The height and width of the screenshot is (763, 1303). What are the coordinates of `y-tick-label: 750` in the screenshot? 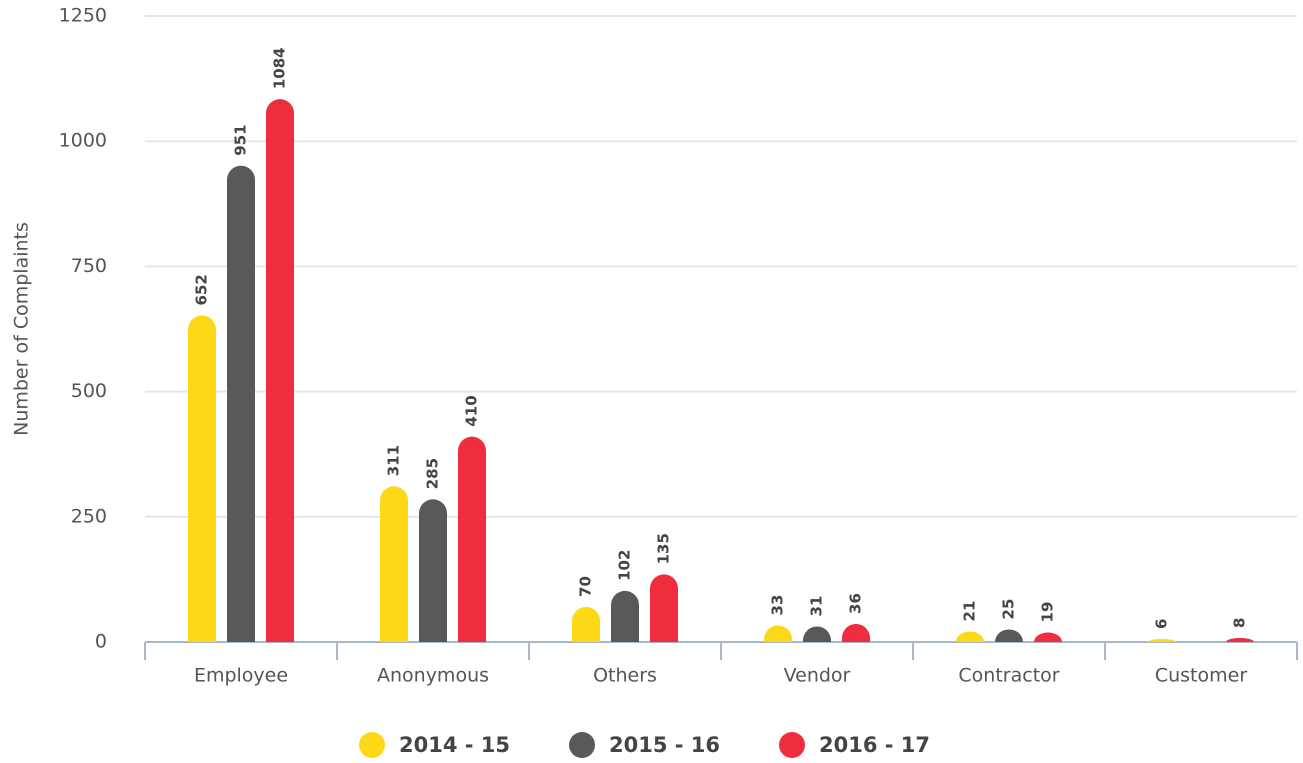 It's located at (89, 266).